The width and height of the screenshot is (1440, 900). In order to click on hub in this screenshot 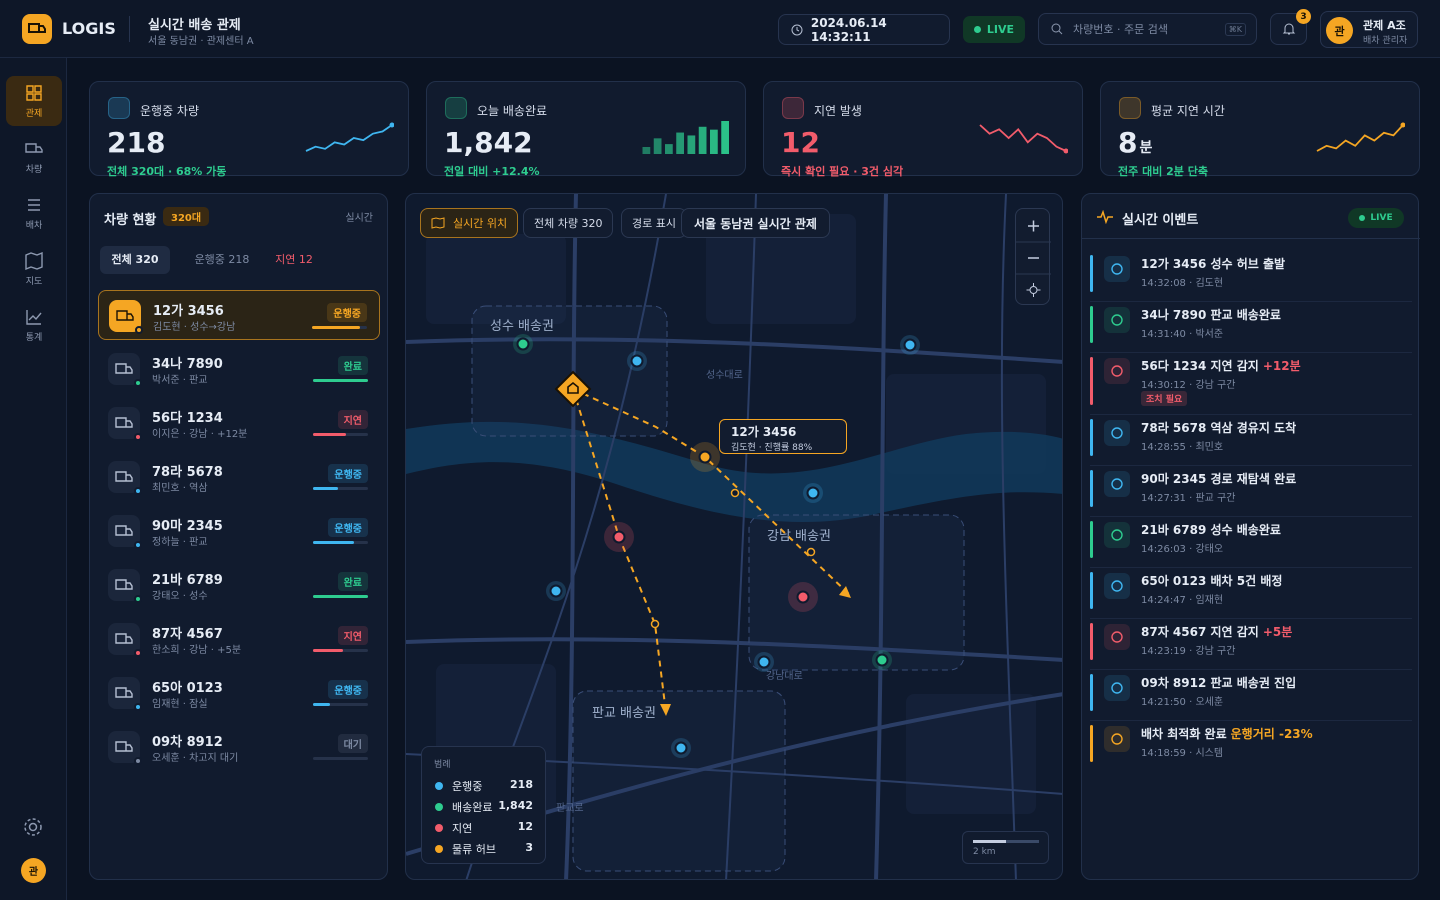, I will do `click(573, 389)`.